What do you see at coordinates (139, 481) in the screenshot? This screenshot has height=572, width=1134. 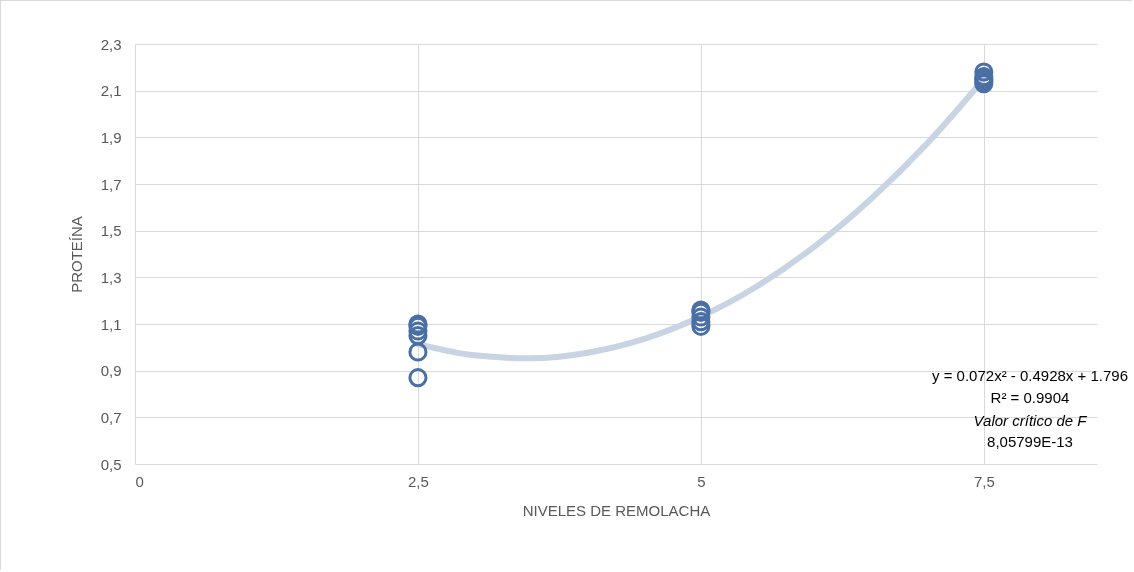 I see `x-tick-label: 0` at bounding box center [139, 481].